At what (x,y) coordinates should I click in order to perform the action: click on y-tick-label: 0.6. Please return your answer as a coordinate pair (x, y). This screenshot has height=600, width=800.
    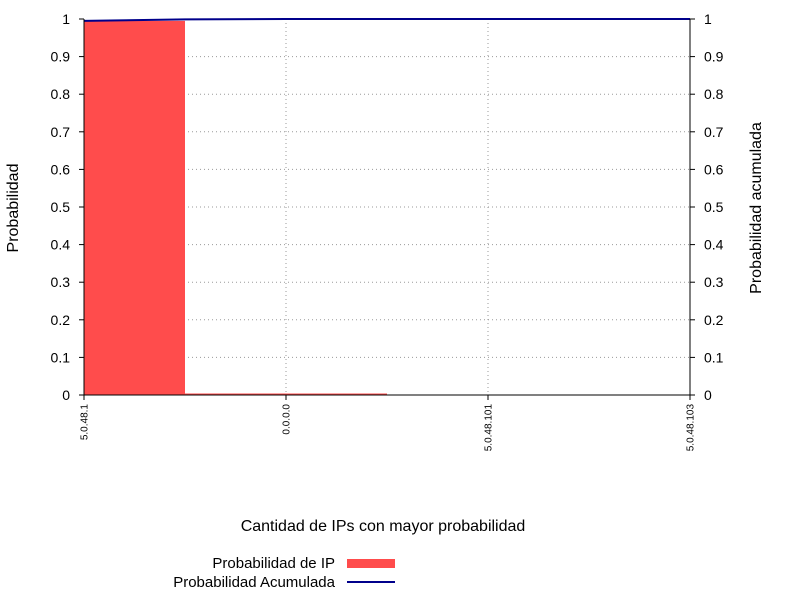
    Looking at the image, I should click on (61, 169).